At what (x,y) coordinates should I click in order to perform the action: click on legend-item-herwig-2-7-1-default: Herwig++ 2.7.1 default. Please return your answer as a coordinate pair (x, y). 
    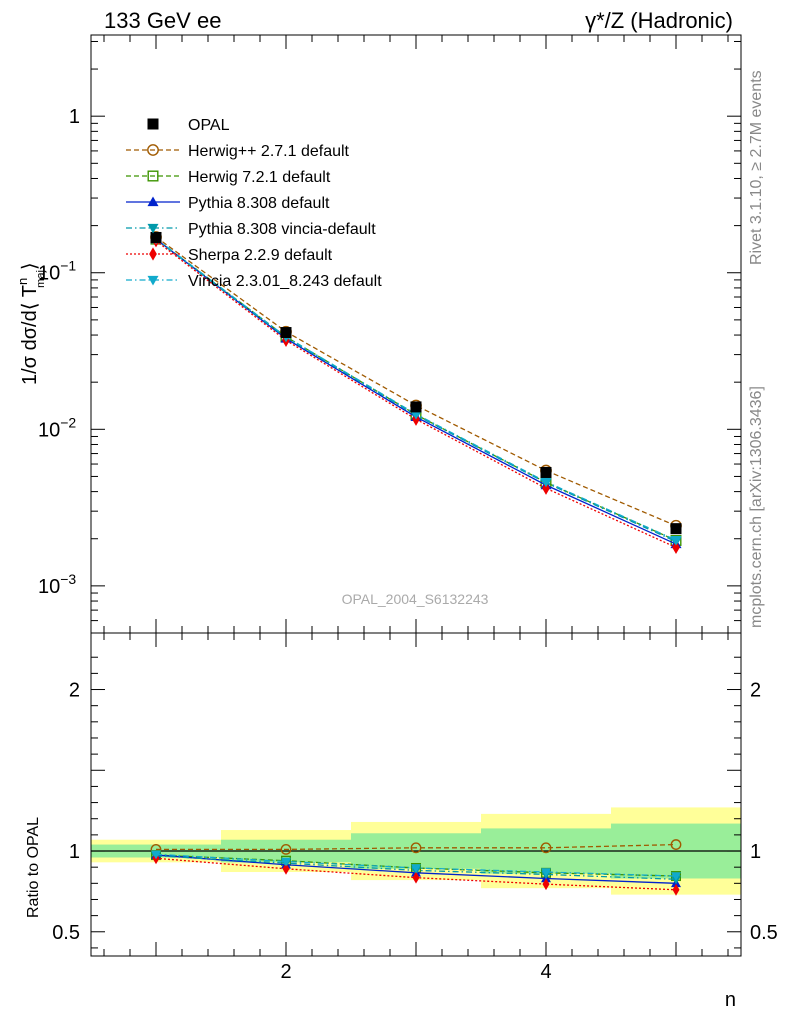
    Looking at the image, I should click on (238, 151).